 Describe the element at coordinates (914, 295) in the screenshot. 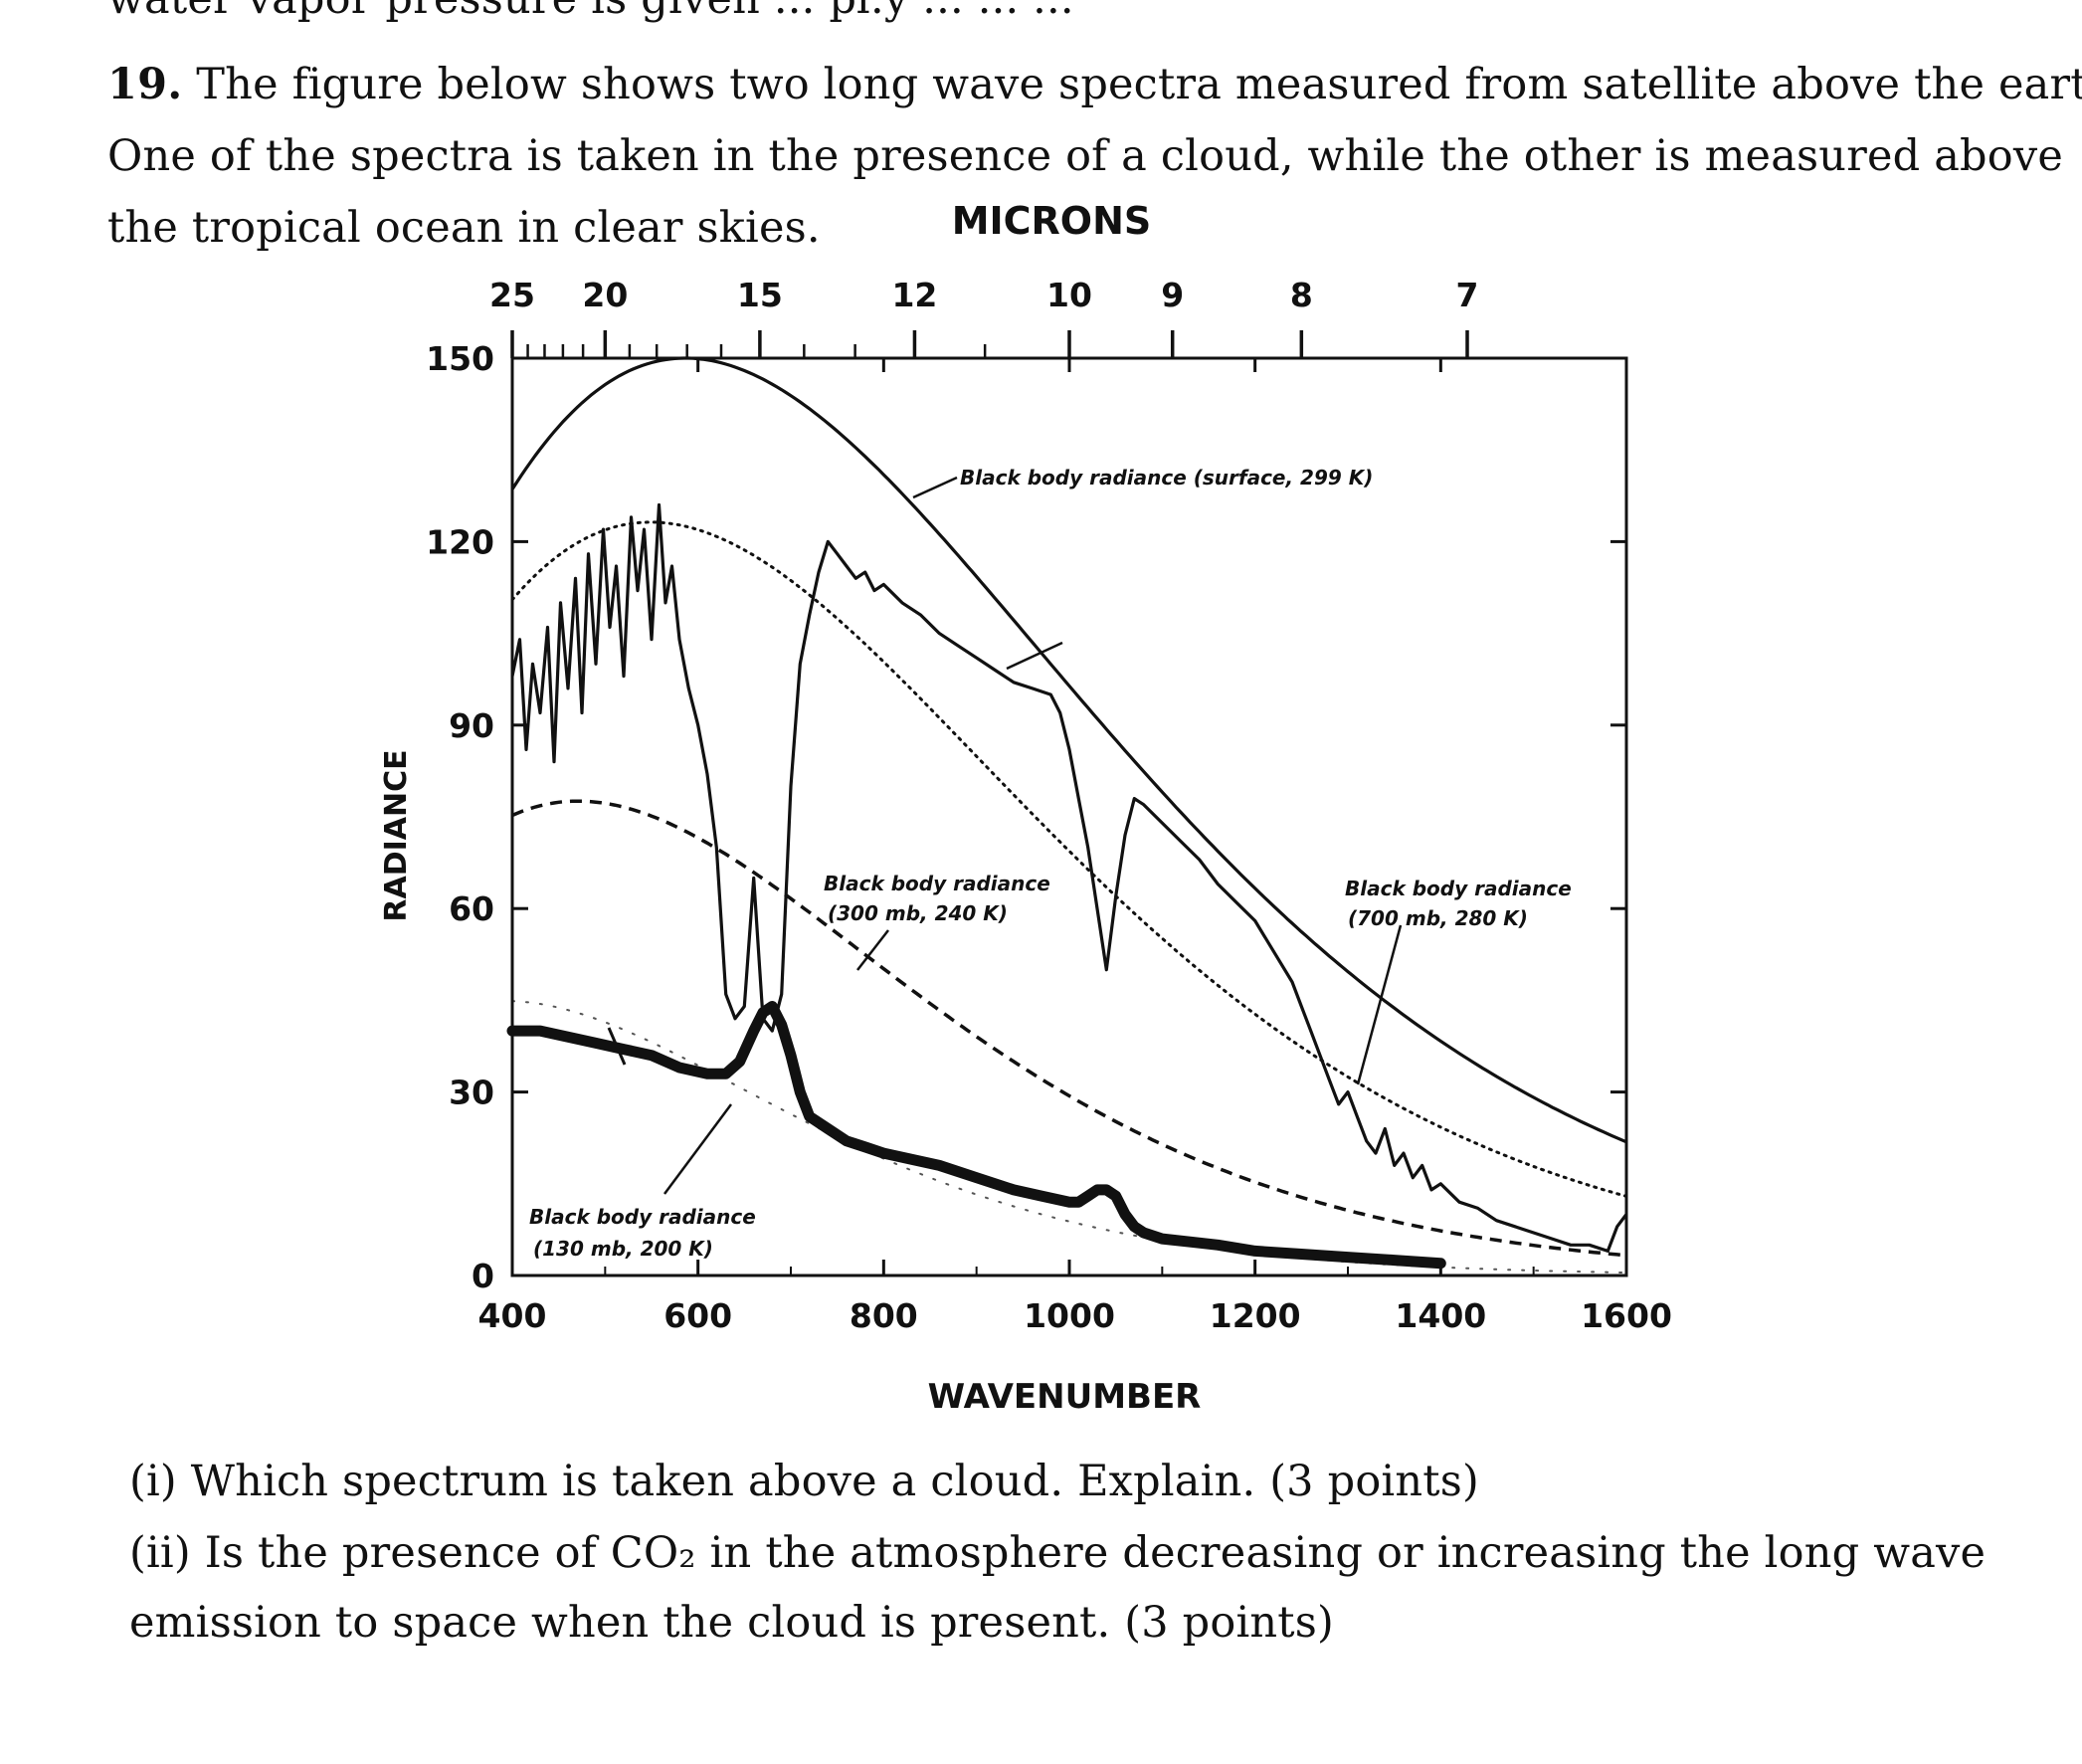

I see `top-tick-label: 12` at that location.